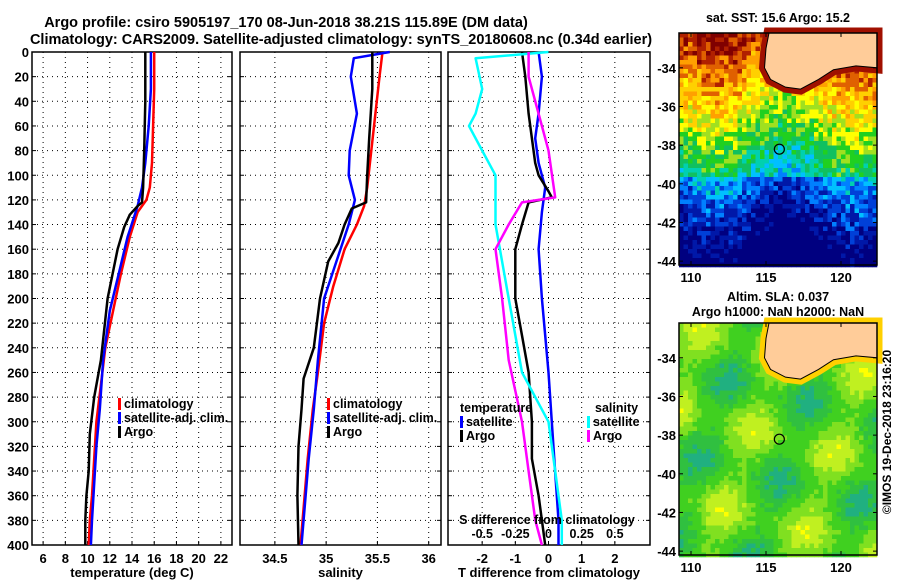 The height and width of the screenshot is (580, 900). I want to click on x-axis-label: temperature (deg C), so click(132, 572).